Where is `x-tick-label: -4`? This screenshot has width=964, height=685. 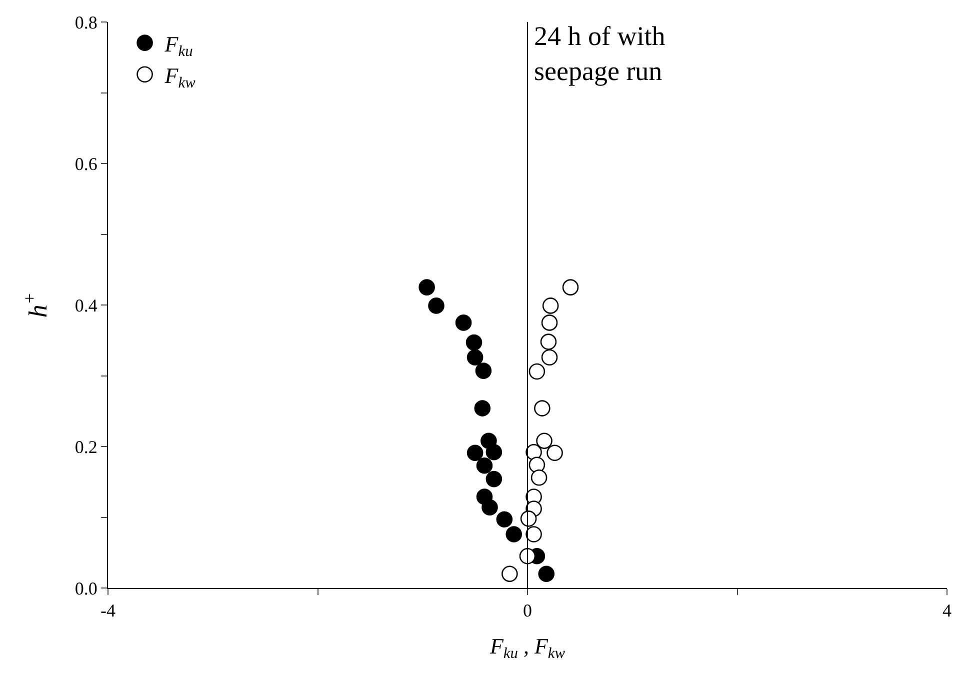 x-tick-label: -4 is located at coordinates (108, 610).